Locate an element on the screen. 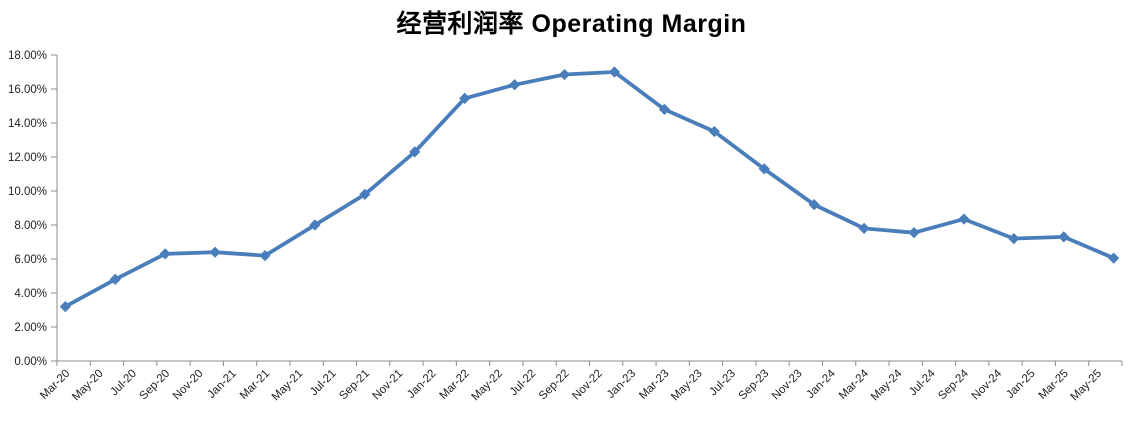  x-axis-tick-label: May-23 is located at coordinates (687, 386).